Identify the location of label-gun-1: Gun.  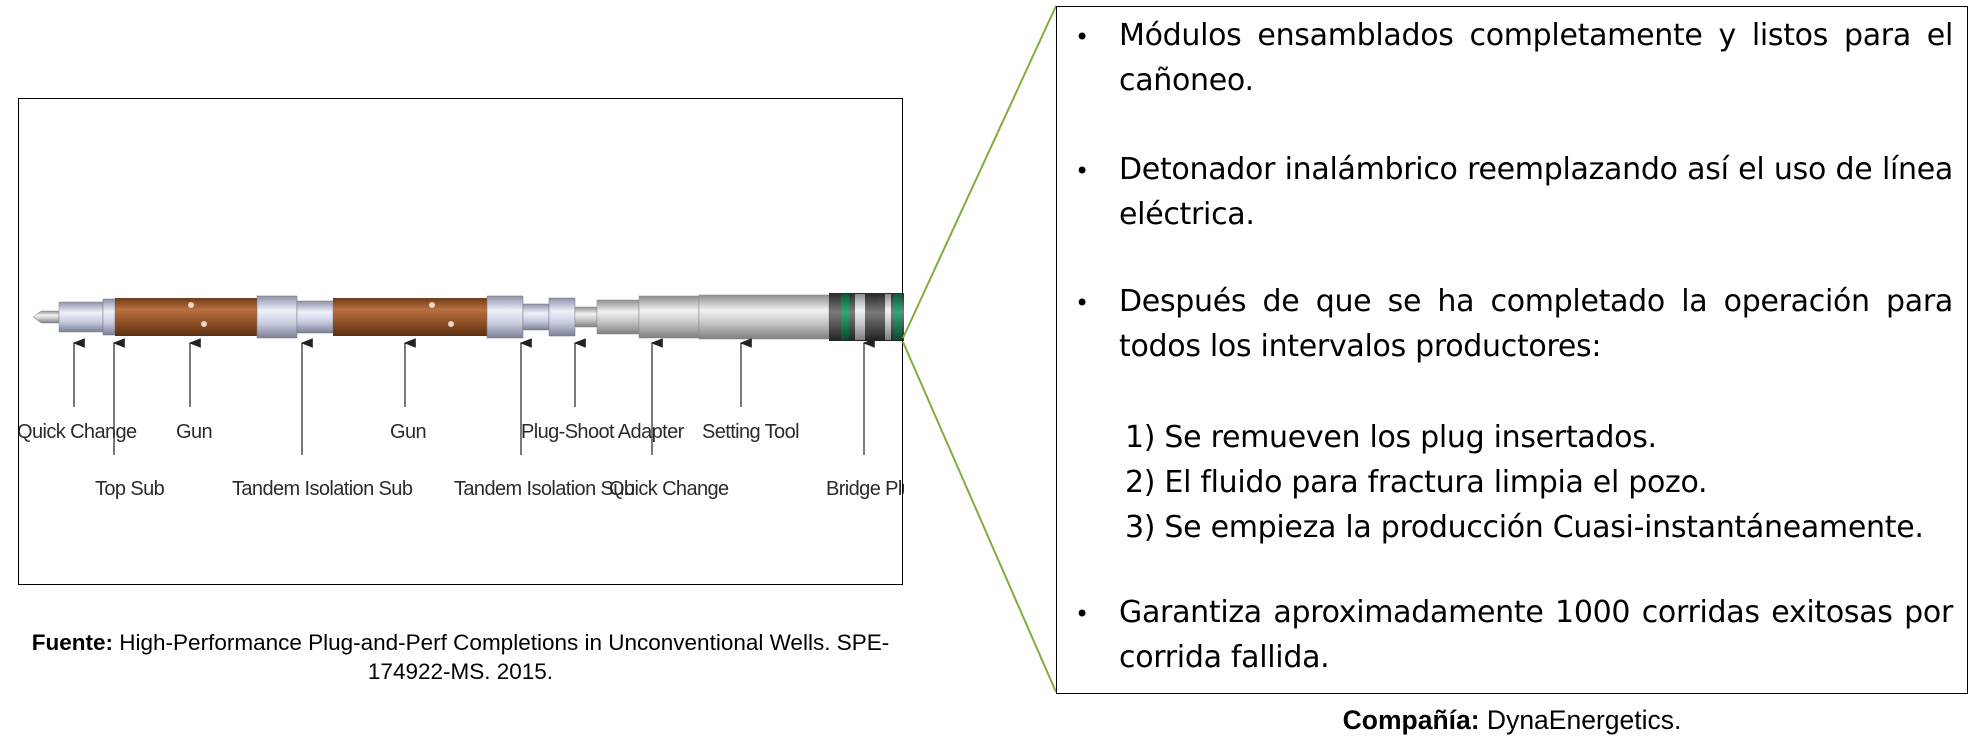
(194, 432).